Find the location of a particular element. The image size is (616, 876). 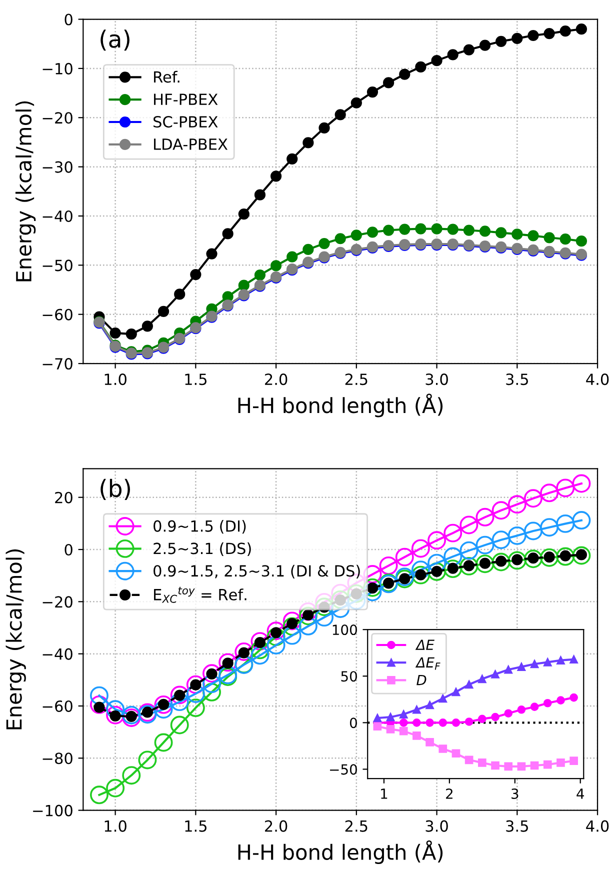

y-tick-label: −80 is located at coordinates (57, 758).